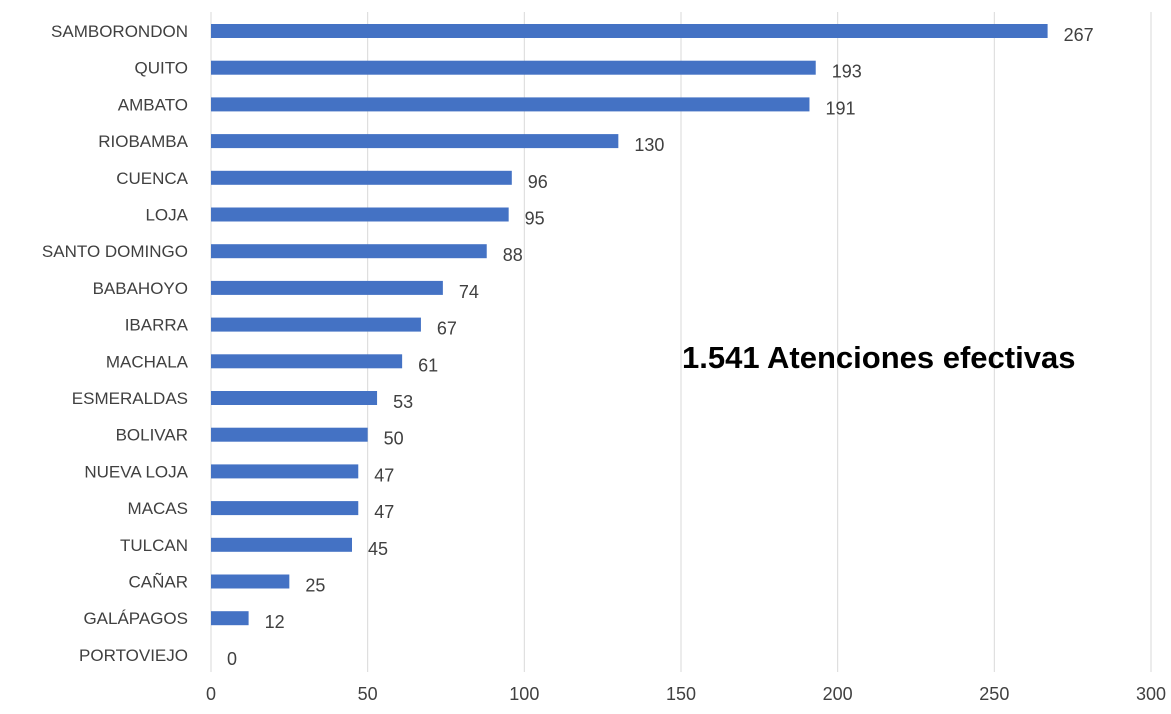 The image size is (1171, 714). What do you see at coordinates (1151, 694) in the screenshot?
I see `x-tick-label: 300` at bounding box center [1151, 694].